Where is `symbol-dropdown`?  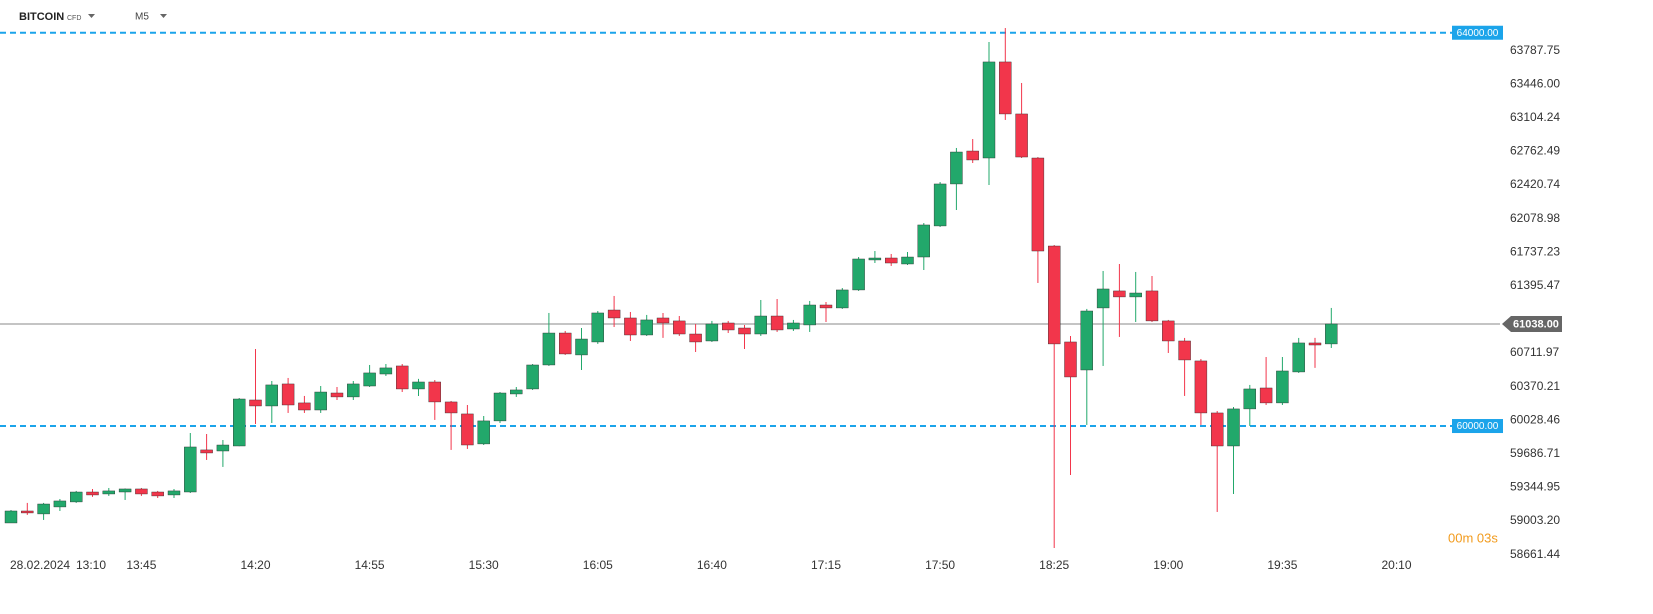 symbol-dropdown is located at coordinates (91, 16).